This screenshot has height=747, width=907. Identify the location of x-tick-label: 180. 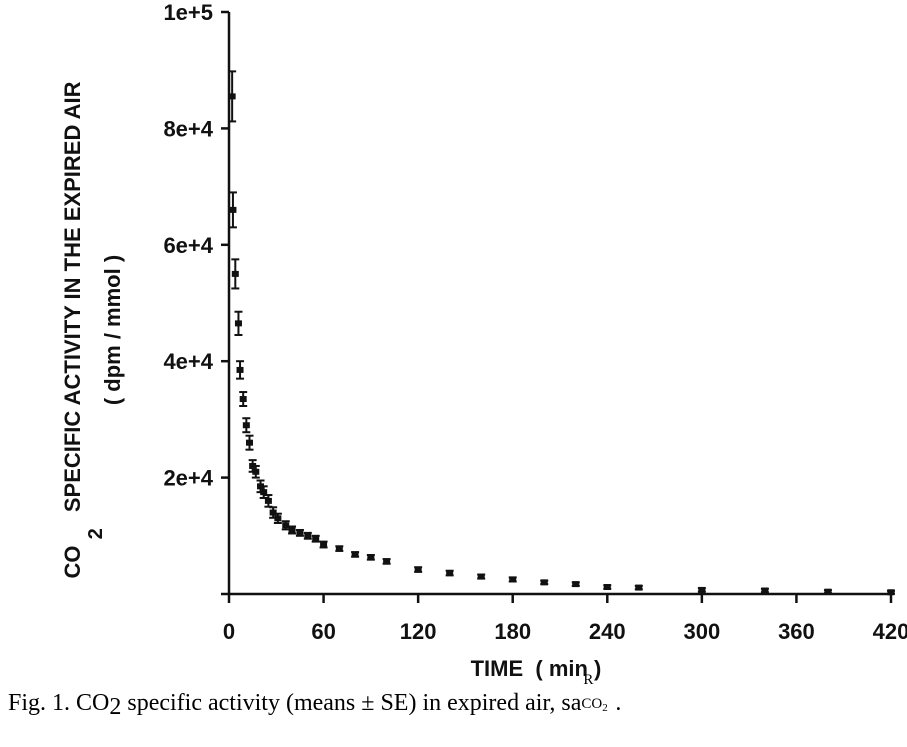
(512, 631).